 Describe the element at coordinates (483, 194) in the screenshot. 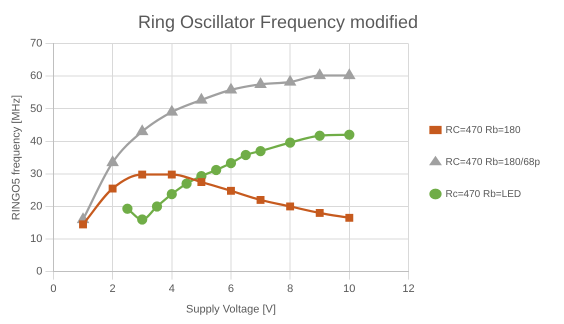

I see `legend-label: Rc=470 Rb=LED` at that location.